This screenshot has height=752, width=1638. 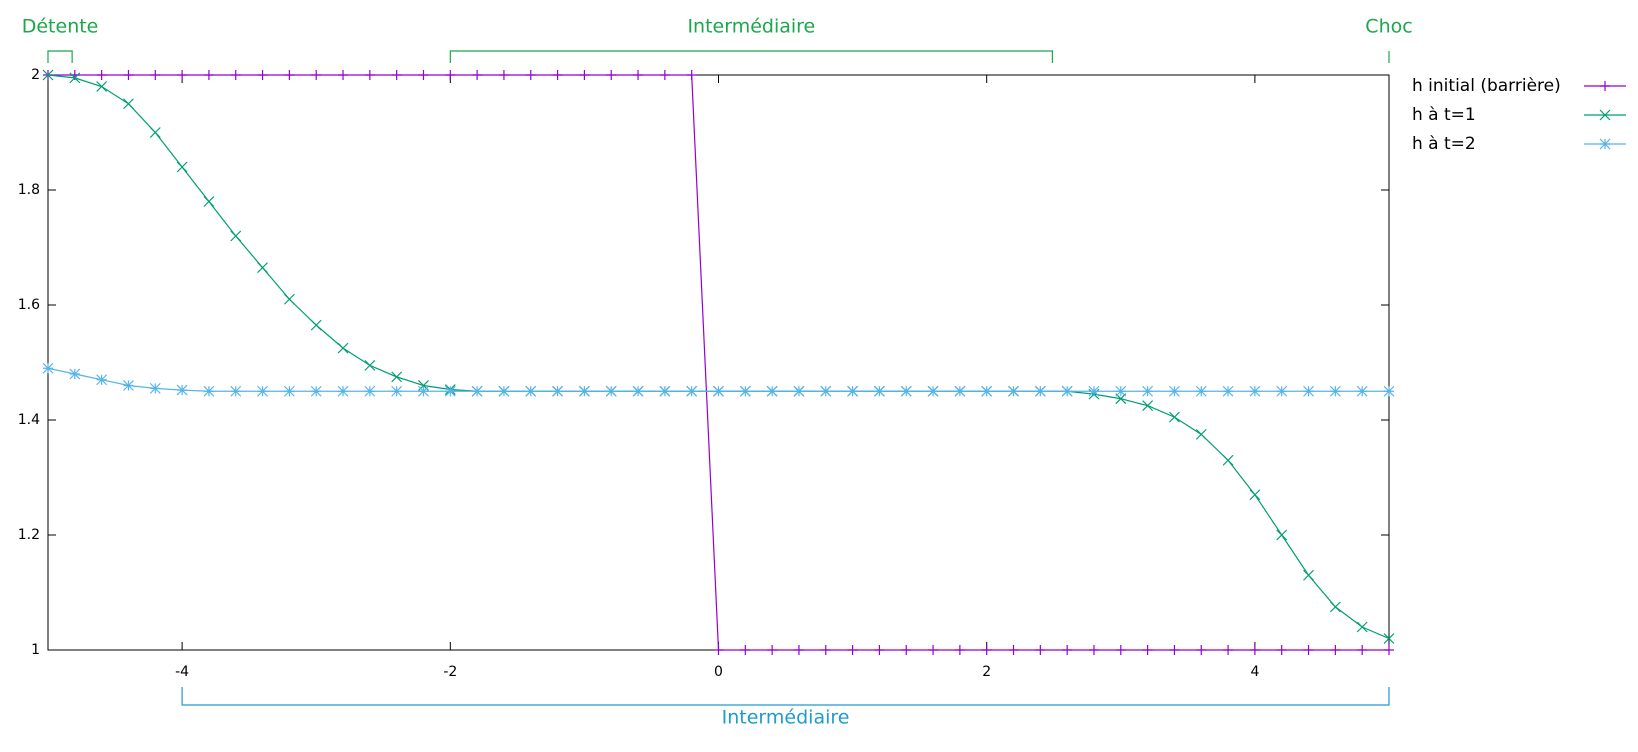 I want to click on annotation-bracket, so click(x=751, y=56).